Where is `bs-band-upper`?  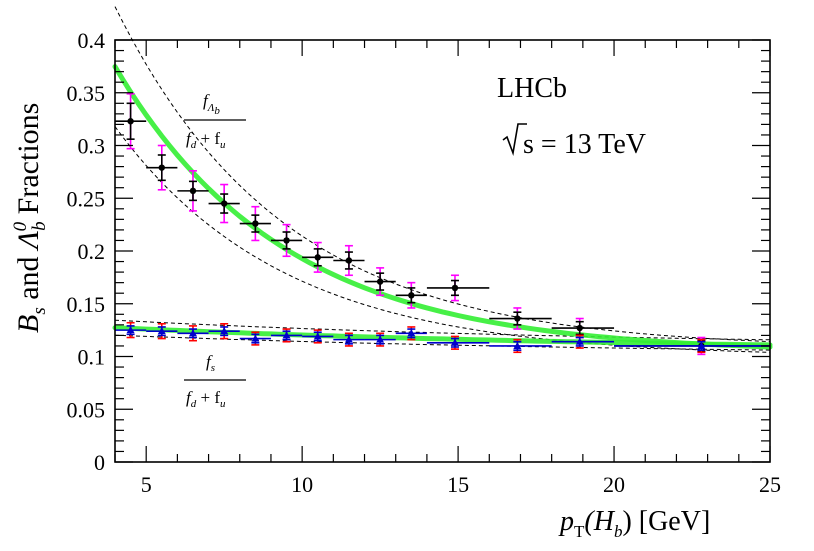 bs-band-upper is located at coordinates (442, 330).